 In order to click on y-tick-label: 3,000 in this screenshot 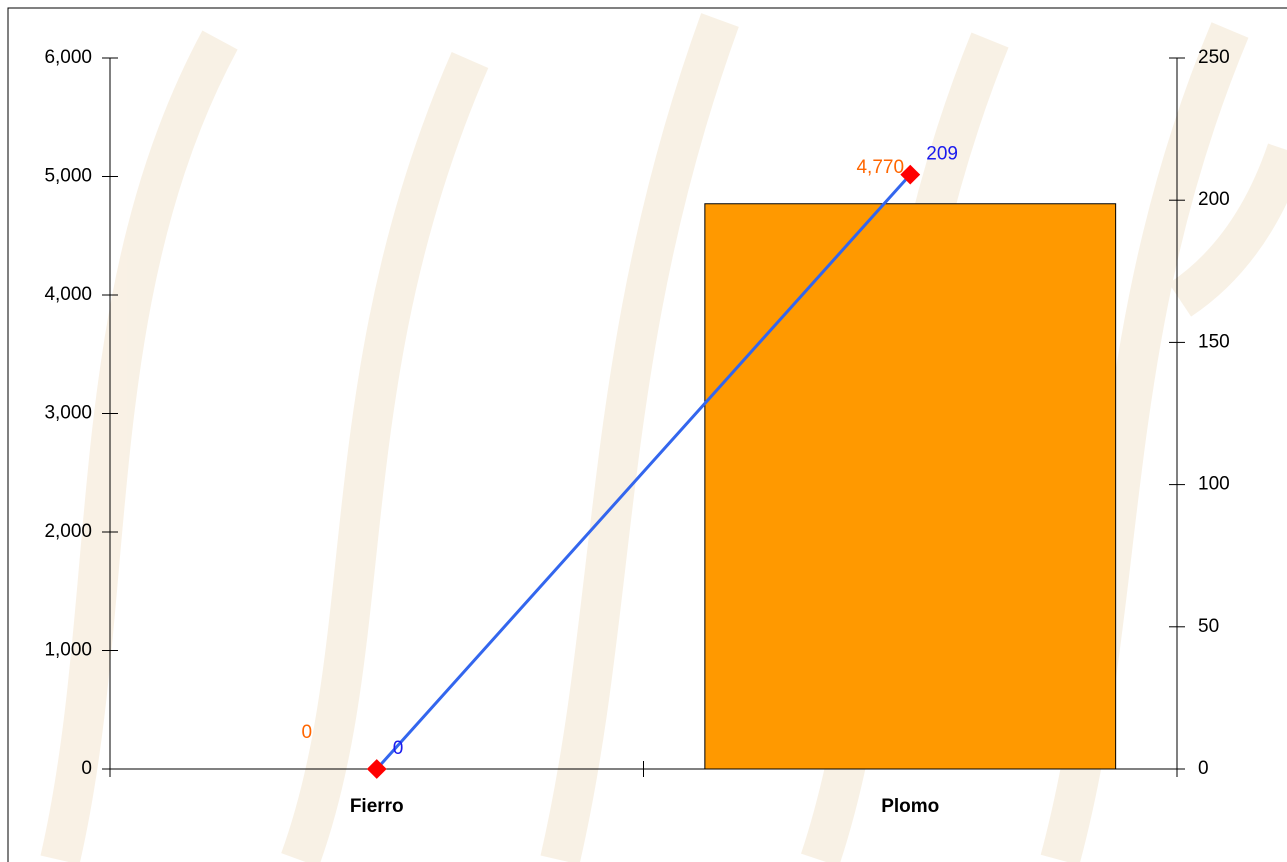, I will do `click(68, 413)`.